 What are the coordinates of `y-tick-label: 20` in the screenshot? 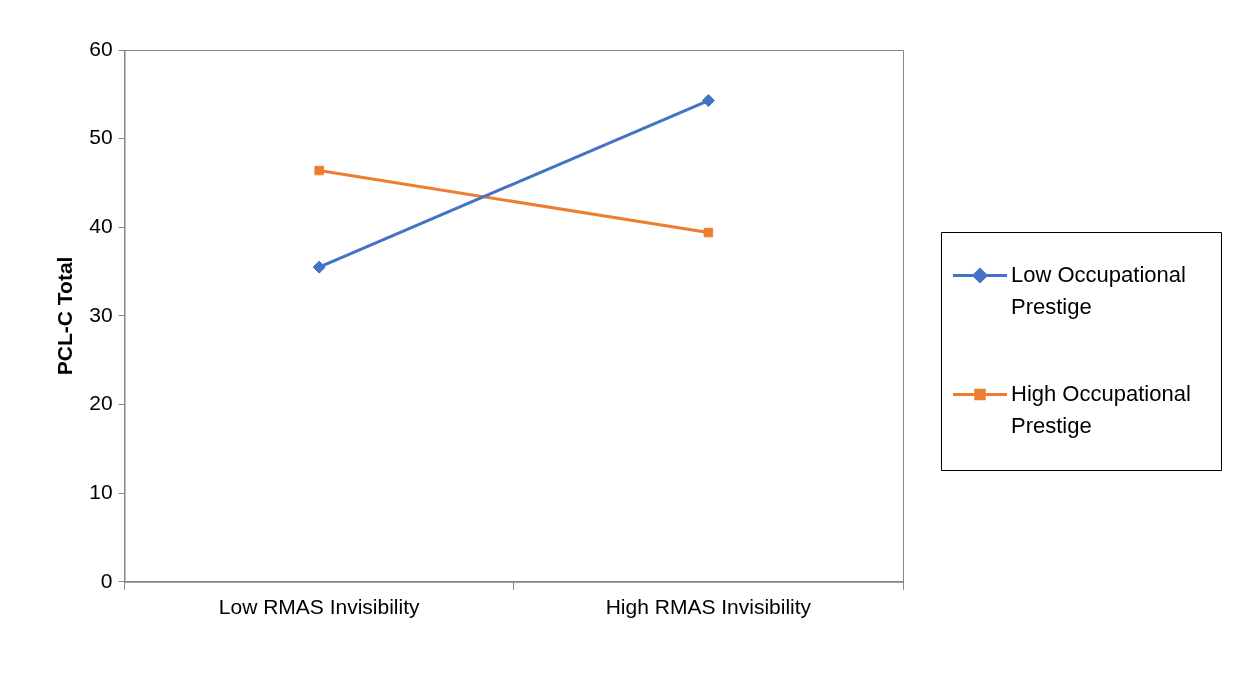 It's located at (101, 403).